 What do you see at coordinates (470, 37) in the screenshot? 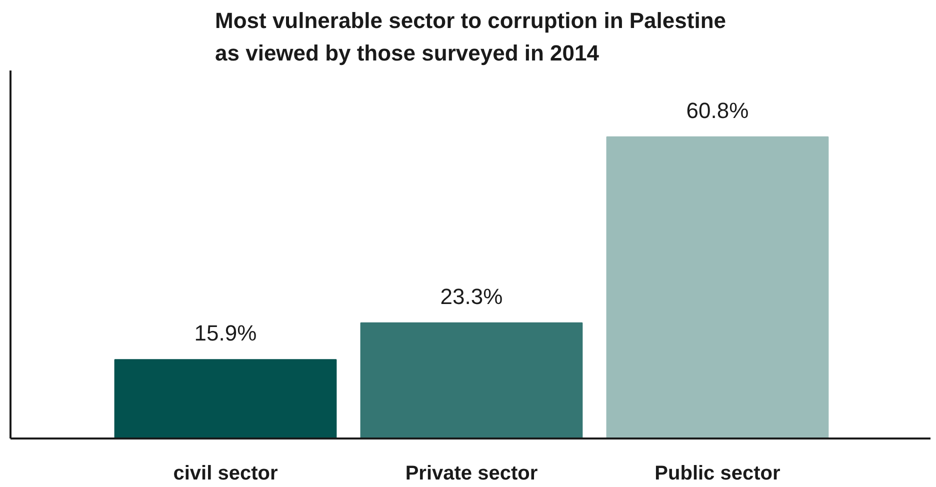
I see `chart-title: Most vulnerable sector to corruption in Palestine as viewed by those surveyed in 2014` at bounding box center [470, 37].